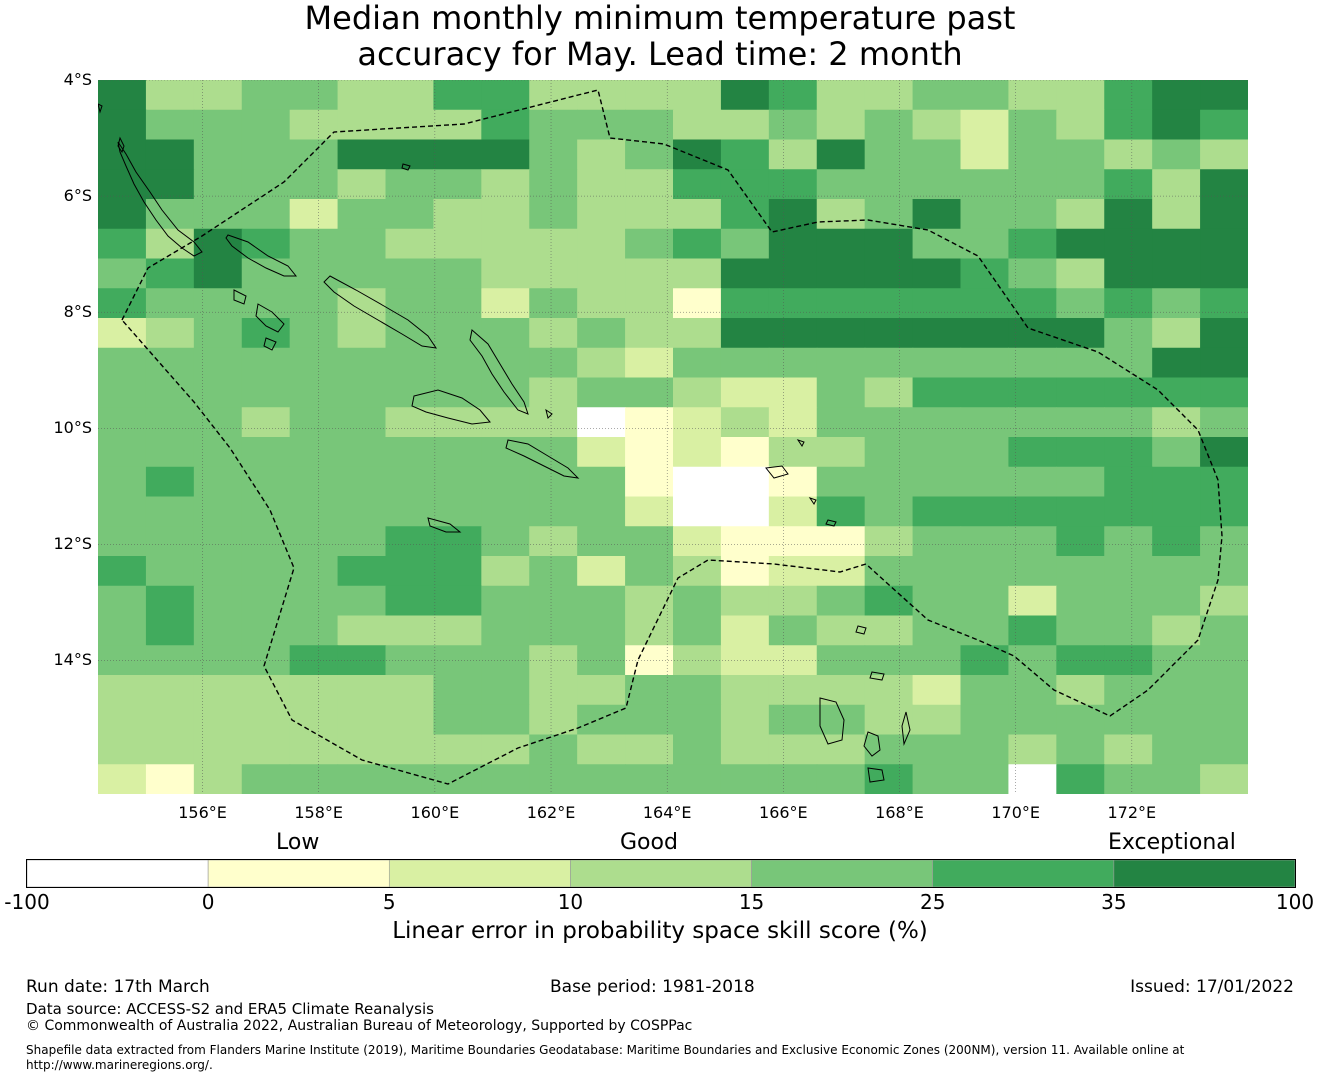  Describe the element at coordinates (751, 902) in the screenshot. I see `colorbar-tick-label: 15` at that location.